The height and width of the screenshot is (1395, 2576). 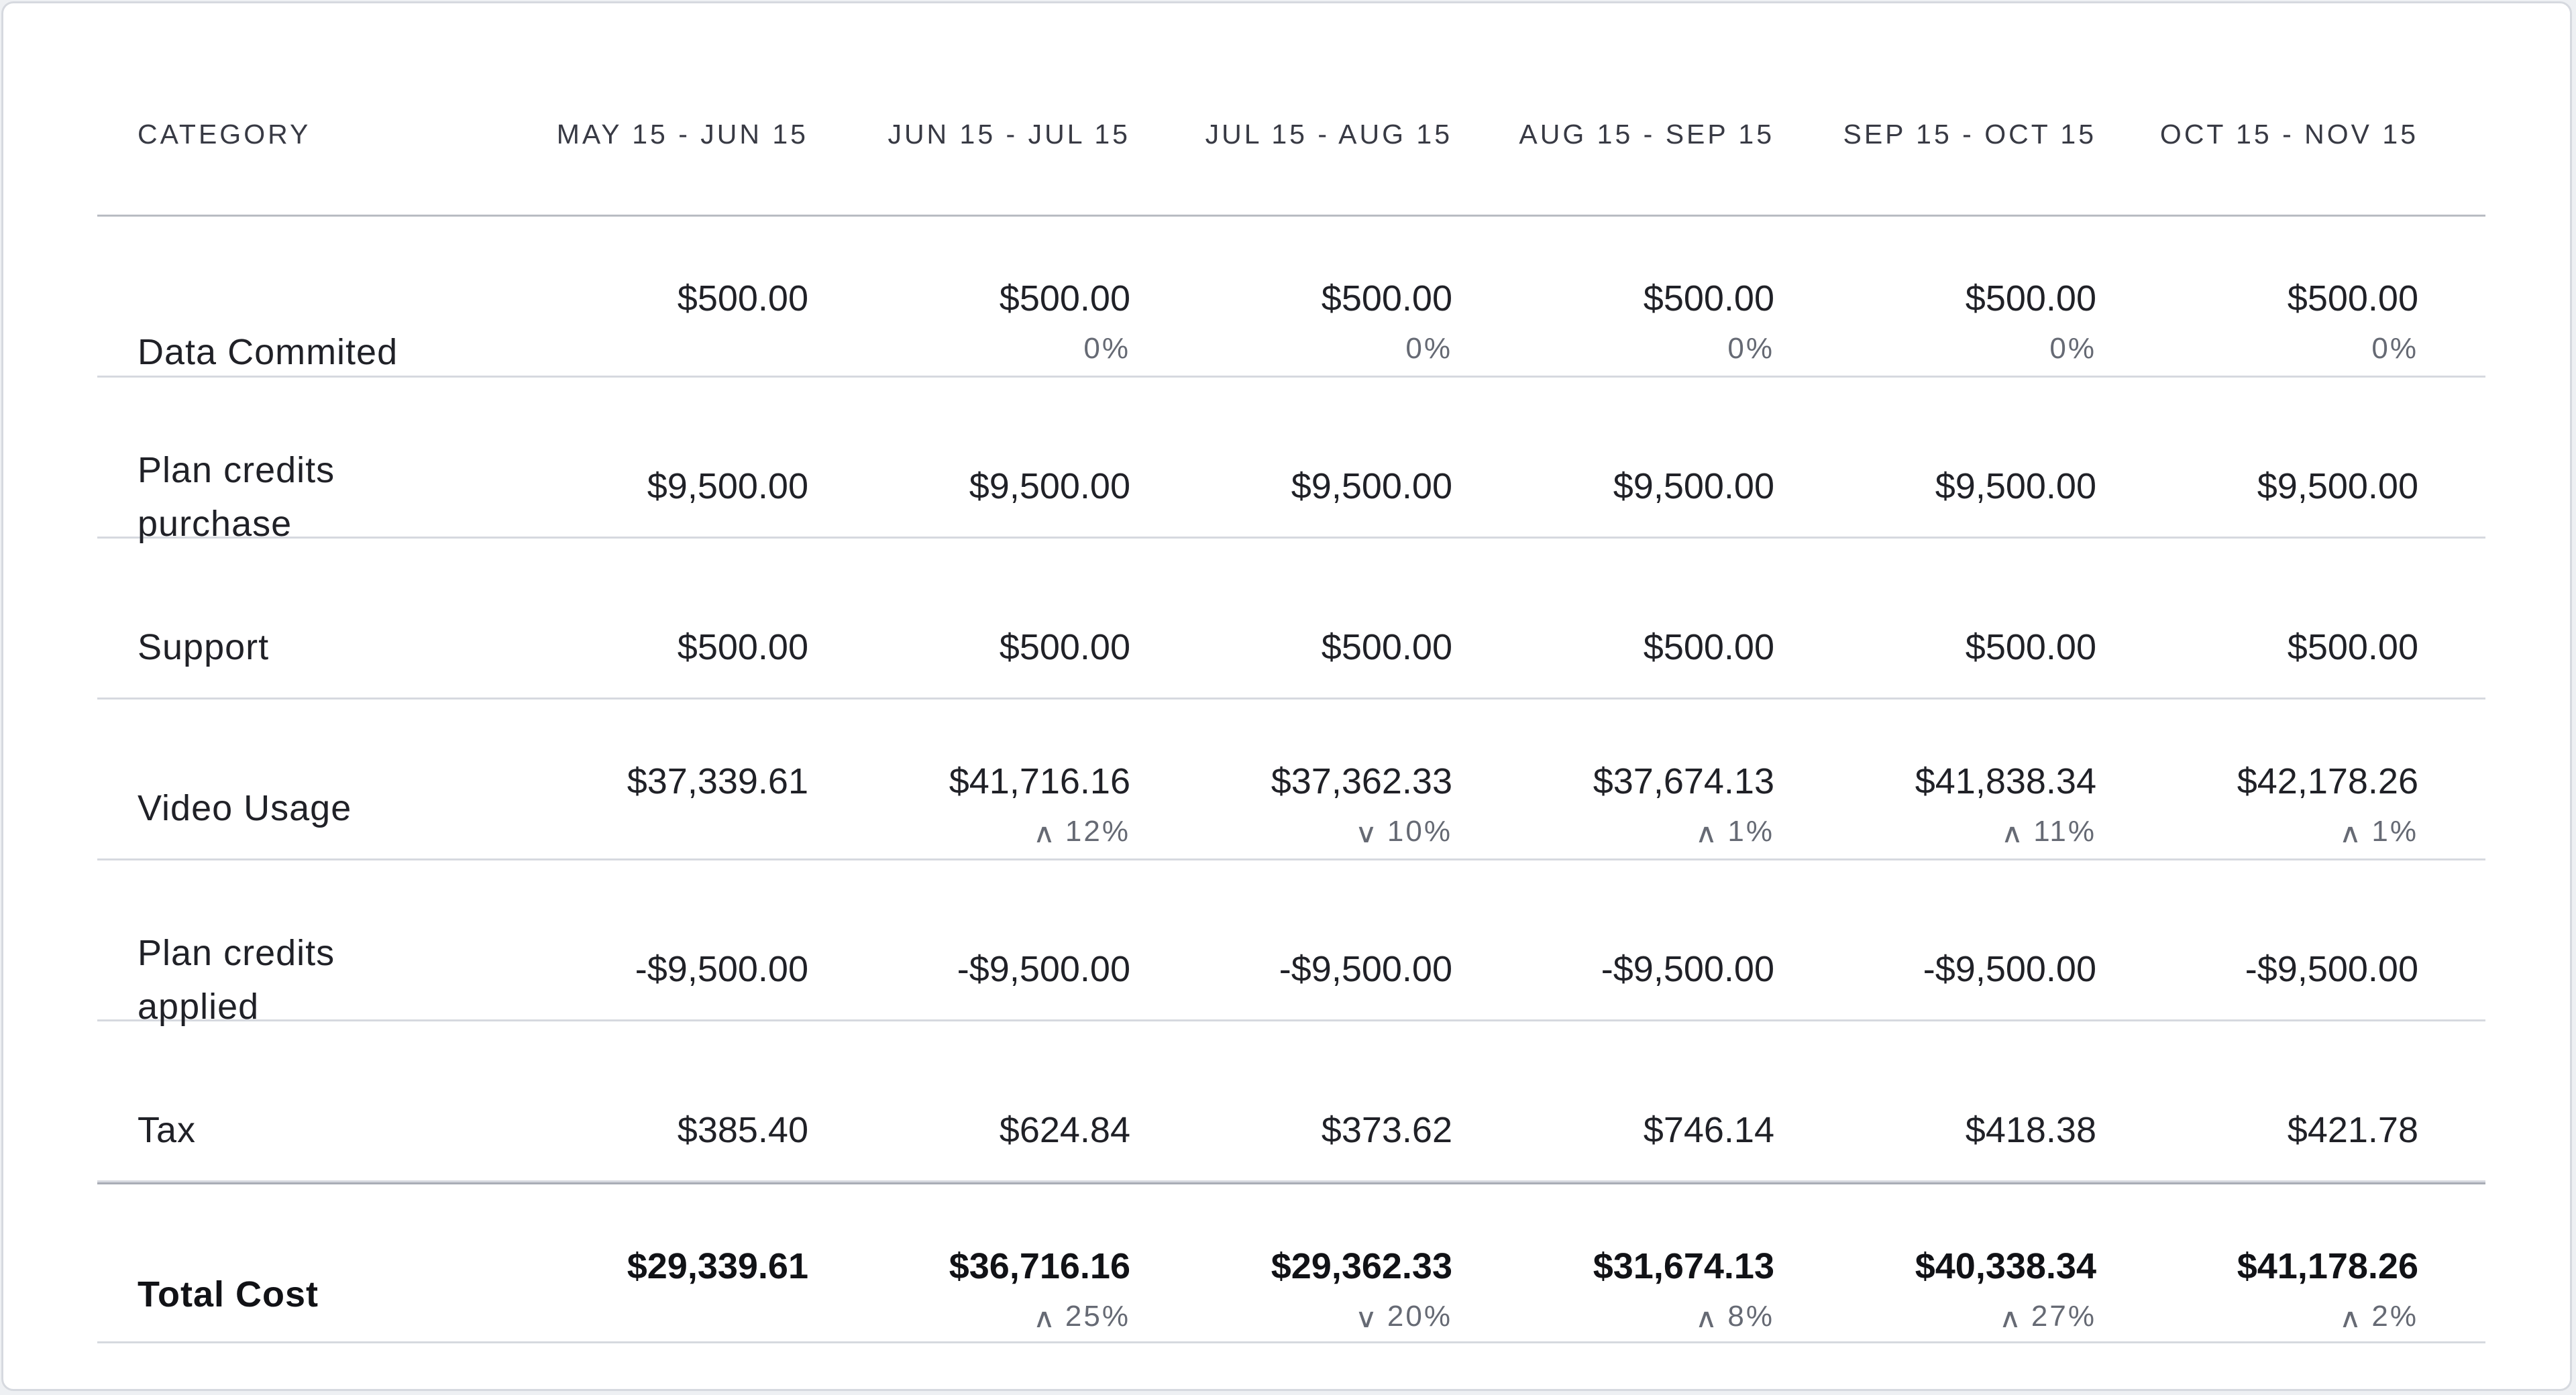 What do you see at coordinates (1097, 831) in the screenshot?
I see `change-percent: 12%` at bounding box center [1097, 831].